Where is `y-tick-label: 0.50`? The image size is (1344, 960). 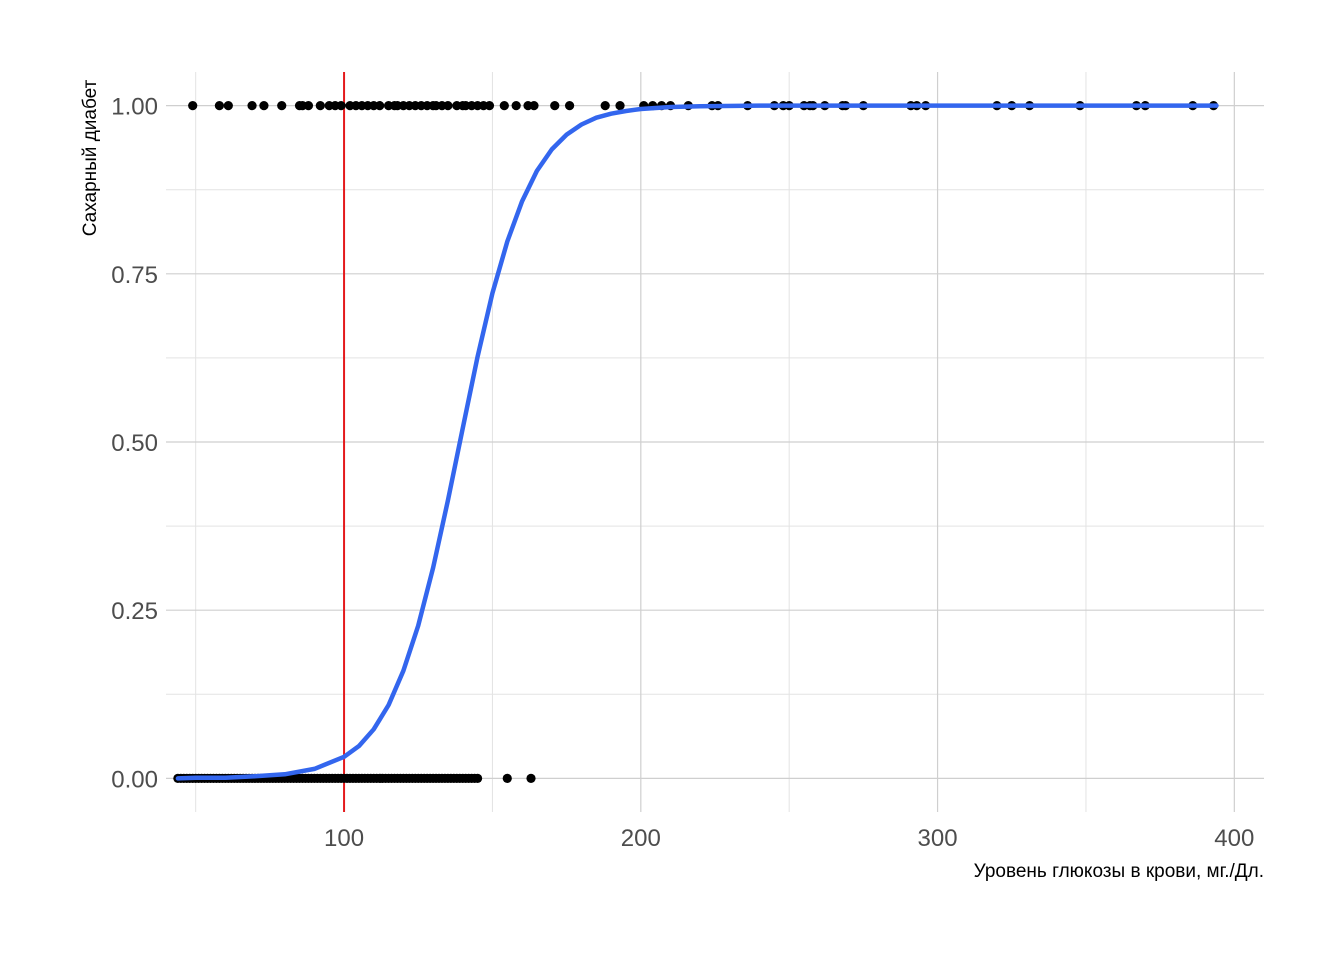
y-tick-label: 0.50 is located at coordinates (134, 443).